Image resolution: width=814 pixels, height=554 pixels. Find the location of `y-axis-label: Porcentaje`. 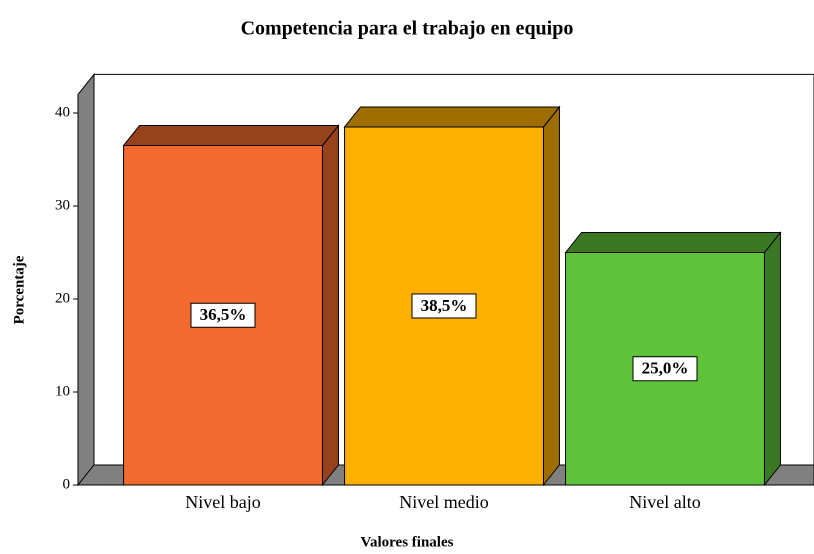

y-axis-label: Porcentaje is located at coordinates (19, 289).